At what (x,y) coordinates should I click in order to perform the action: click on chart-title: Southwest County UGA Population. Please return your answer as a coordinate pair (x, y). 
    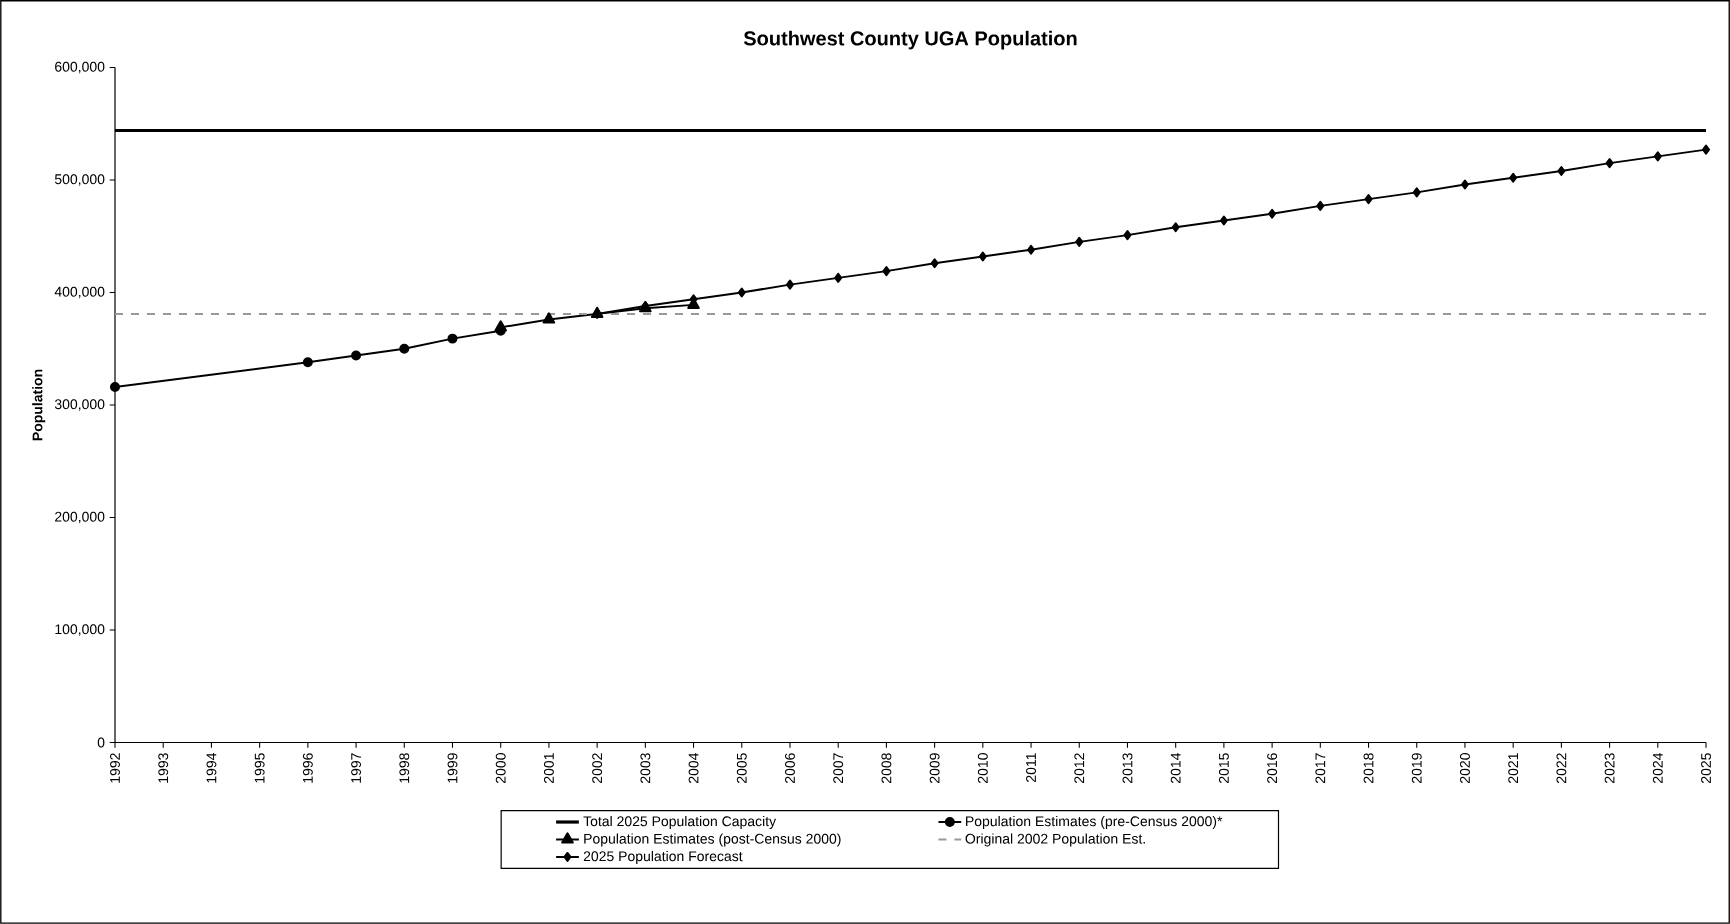
    Looking at the image, I should click on (910, 40).